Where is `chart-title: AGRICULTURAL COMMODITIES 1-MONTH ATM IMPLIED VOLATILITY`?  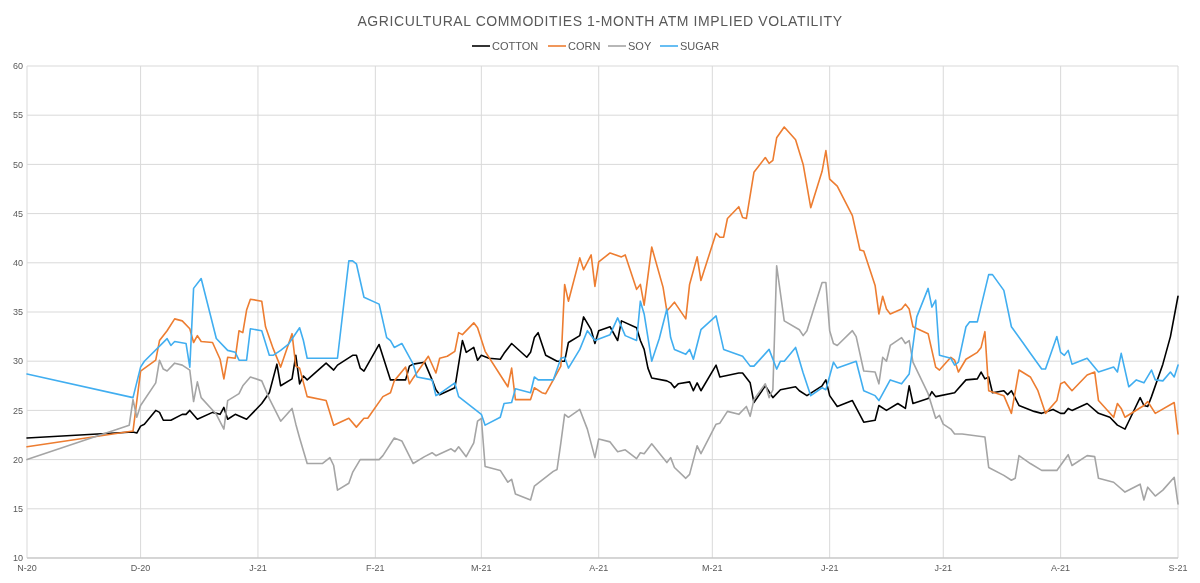
chart-title: AGRICULTURAL COMMODITIES 1-MONTH ATM IMPLIED VOLATILITY is located at coordinates (600, 21).